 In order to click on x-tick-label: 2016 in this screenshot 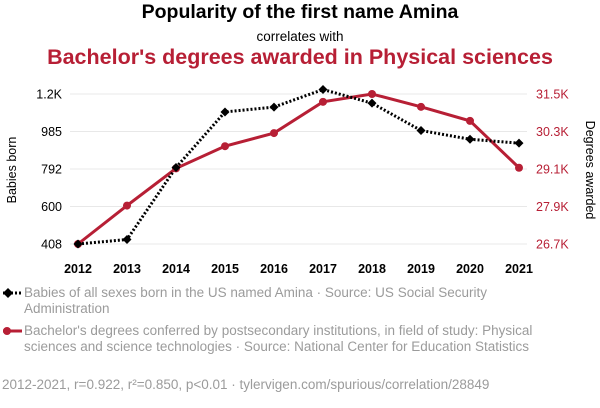, I will do `click(274, 269)`.